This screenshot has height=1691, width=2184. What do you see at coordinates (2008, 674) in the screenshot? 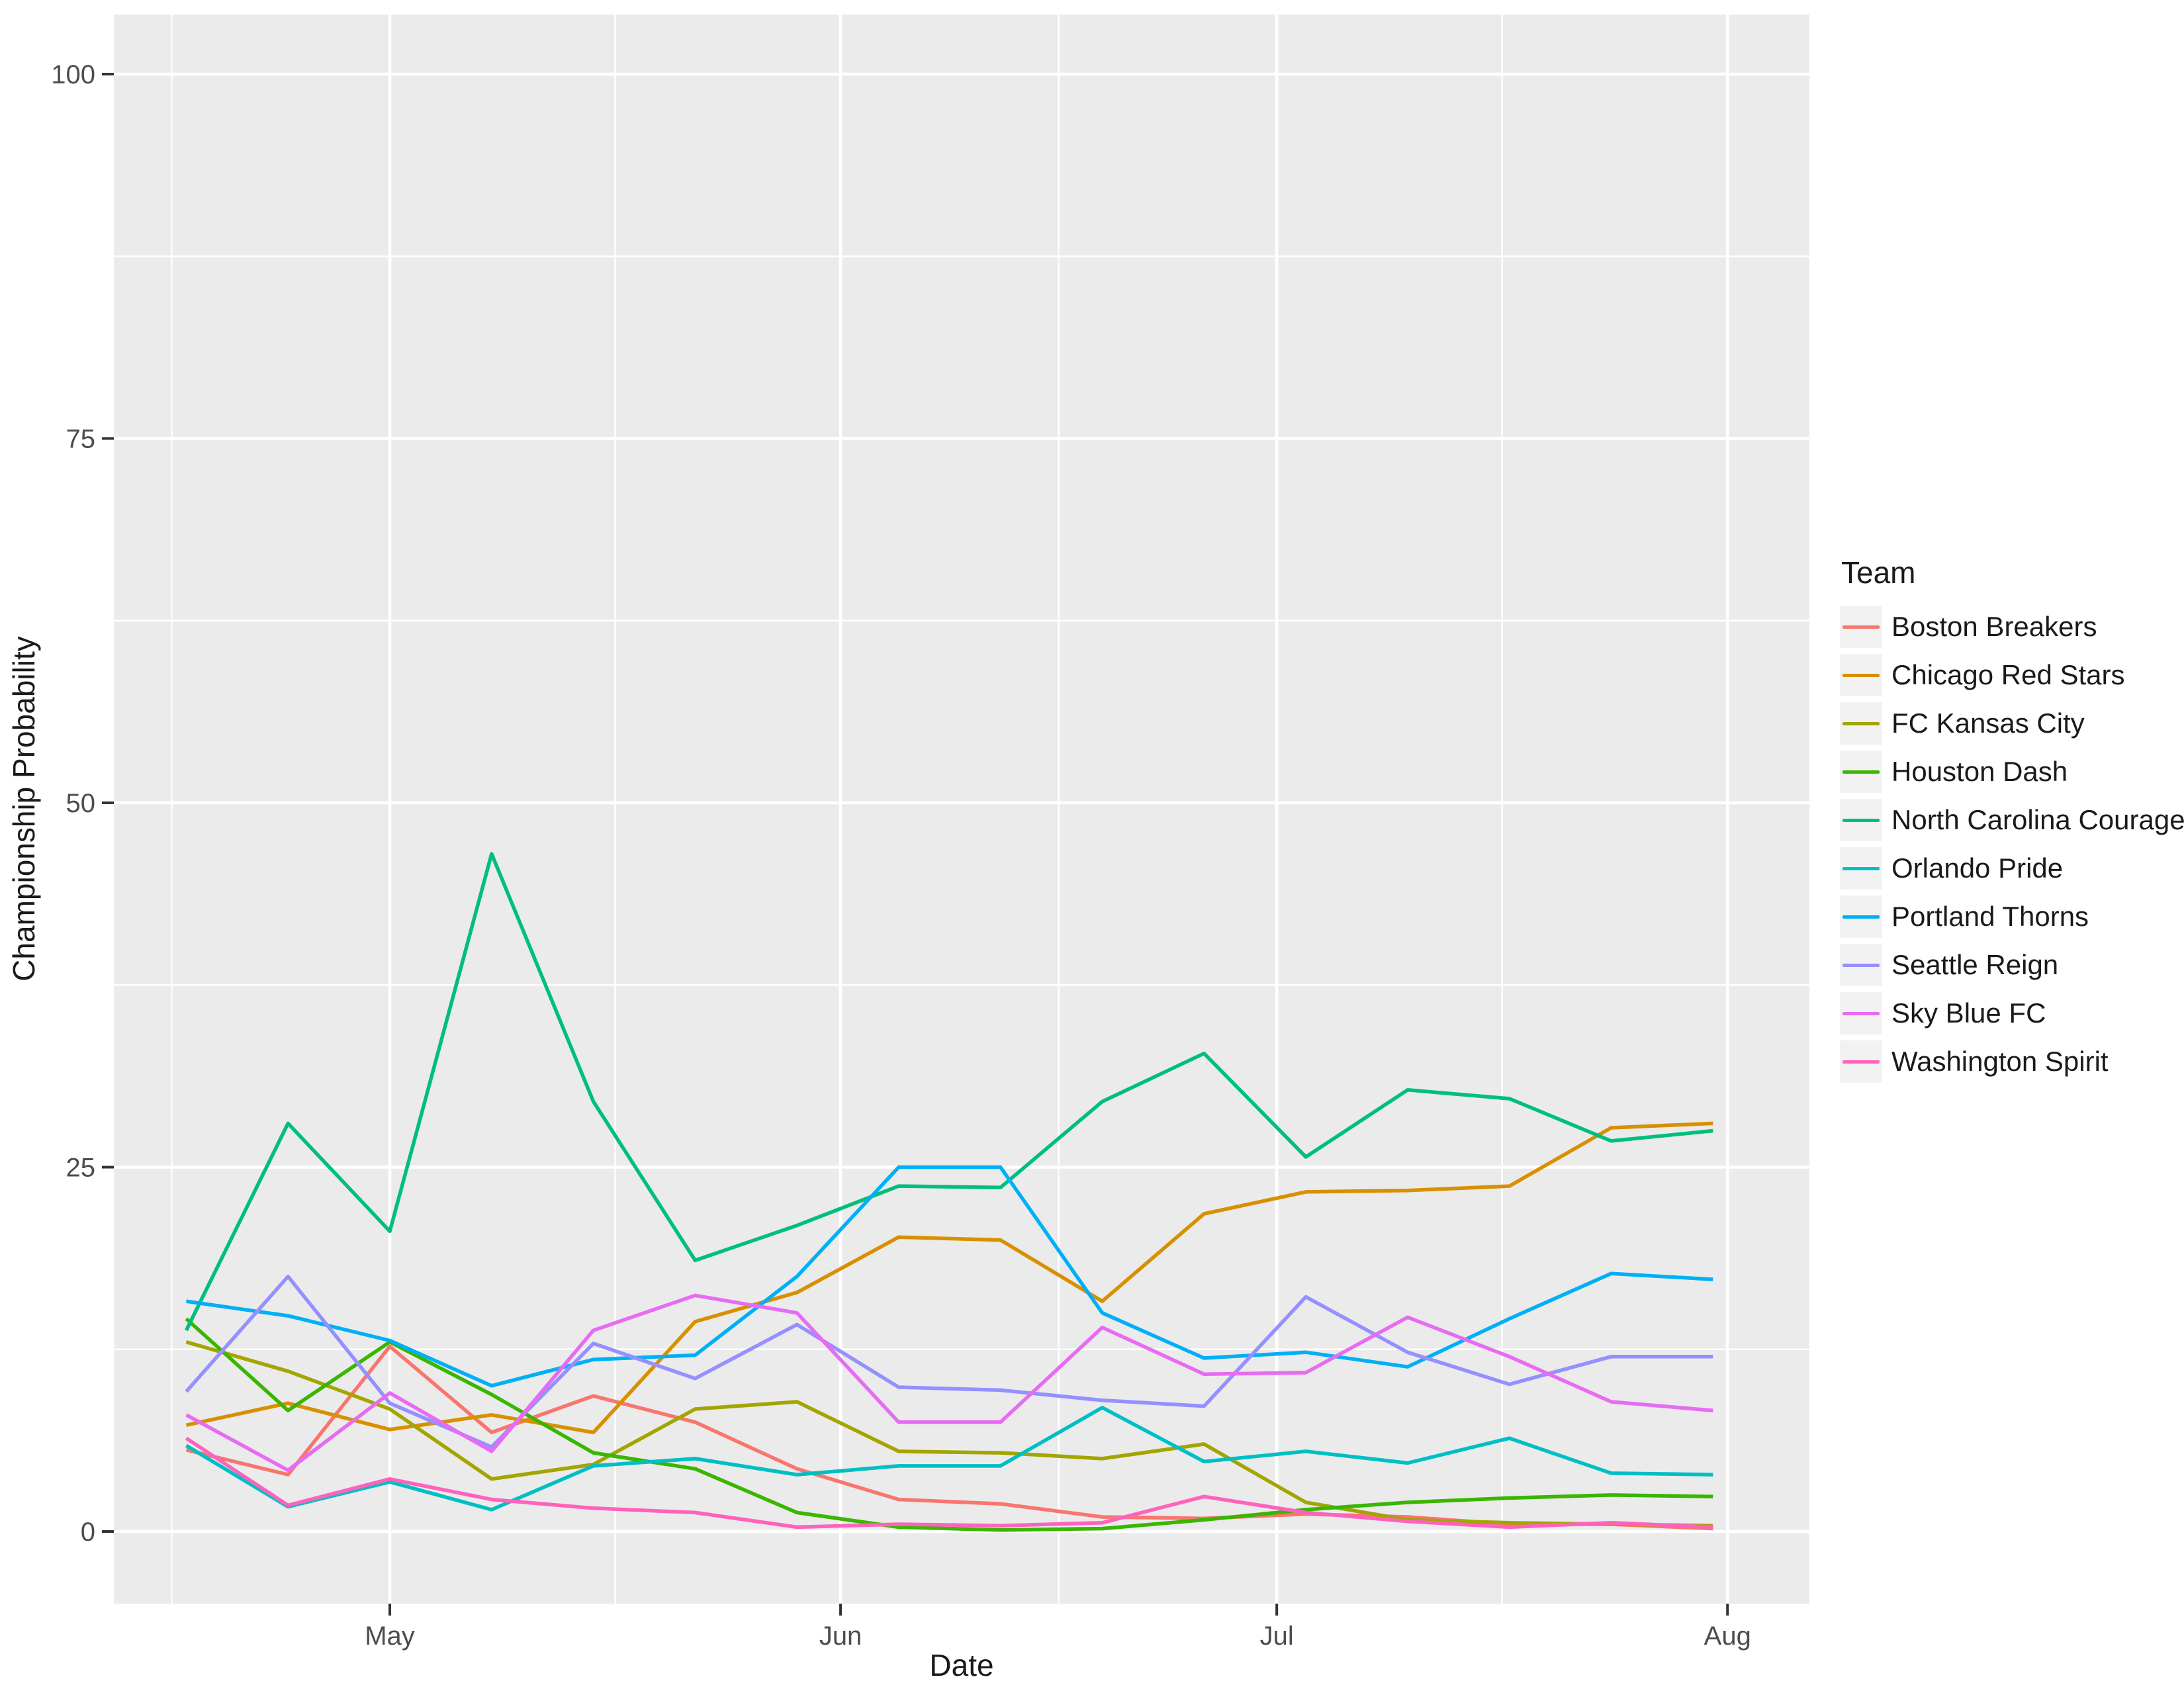
I see `legend-item-label: Chicago Red Stars` at bounding box center [2008, 674].